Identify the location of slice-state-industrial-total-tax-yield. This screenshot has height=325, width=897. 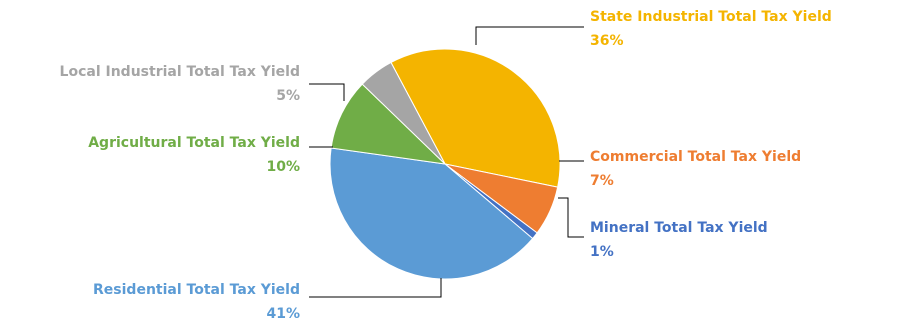
(475, 118).